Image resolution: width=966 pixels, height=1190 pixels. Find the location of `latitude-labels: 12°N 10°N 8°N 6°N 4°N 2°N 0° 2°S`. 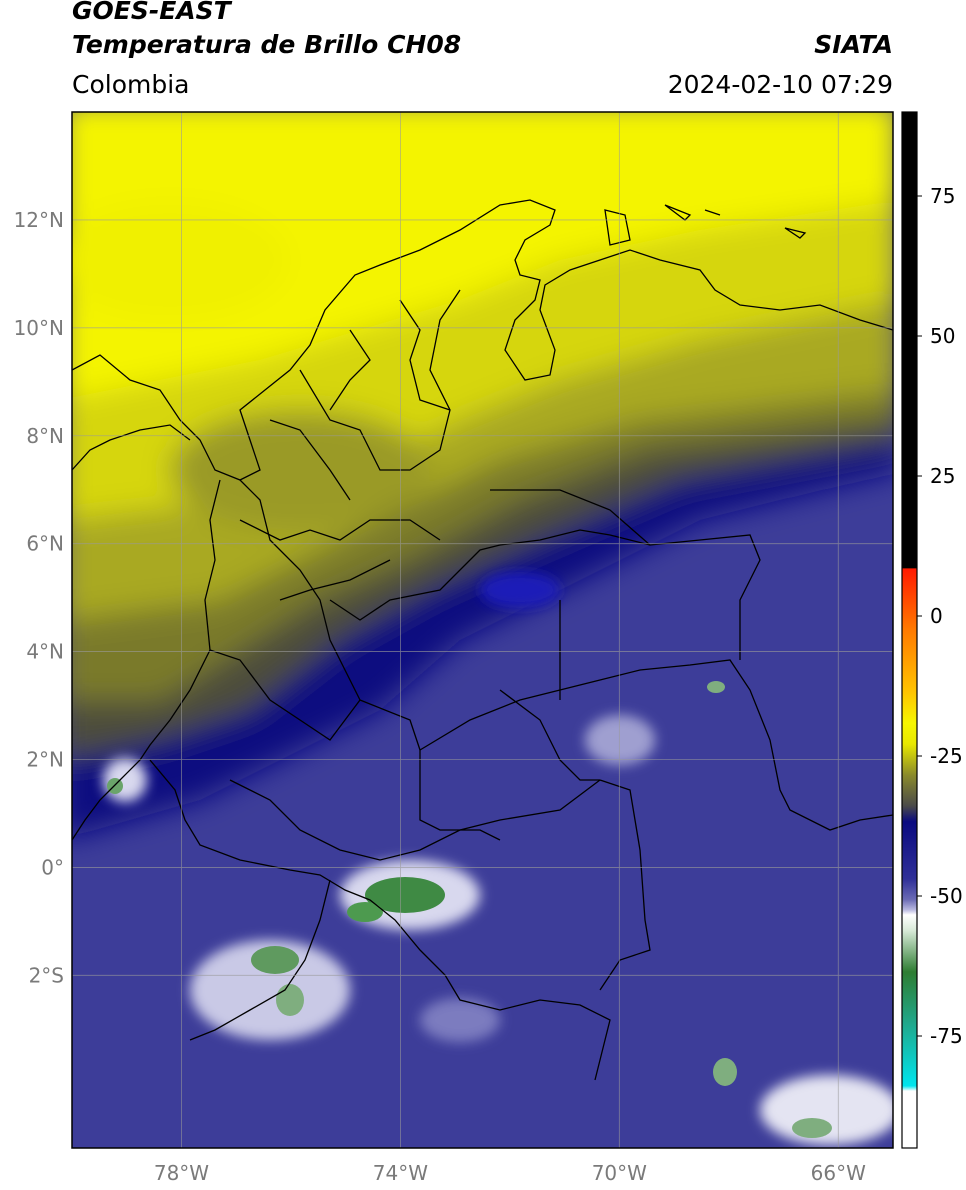

latitude-labels: 12°N 10°N 8°N 6°N 4°N 2°N 0° 2°S is located at coordinates (39, 597).